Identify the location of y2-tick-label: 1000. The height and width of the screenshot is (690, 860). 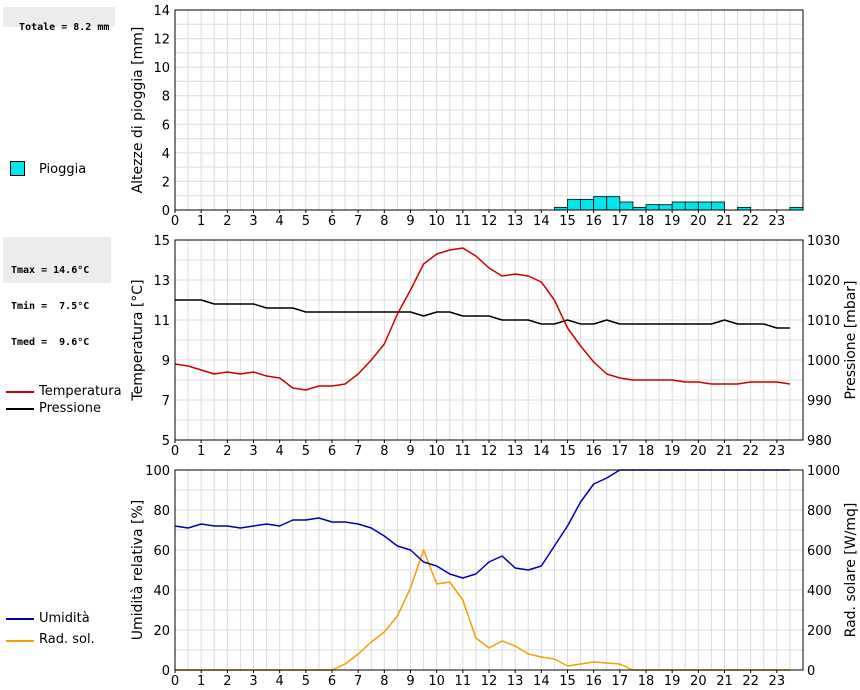
(823, 471).